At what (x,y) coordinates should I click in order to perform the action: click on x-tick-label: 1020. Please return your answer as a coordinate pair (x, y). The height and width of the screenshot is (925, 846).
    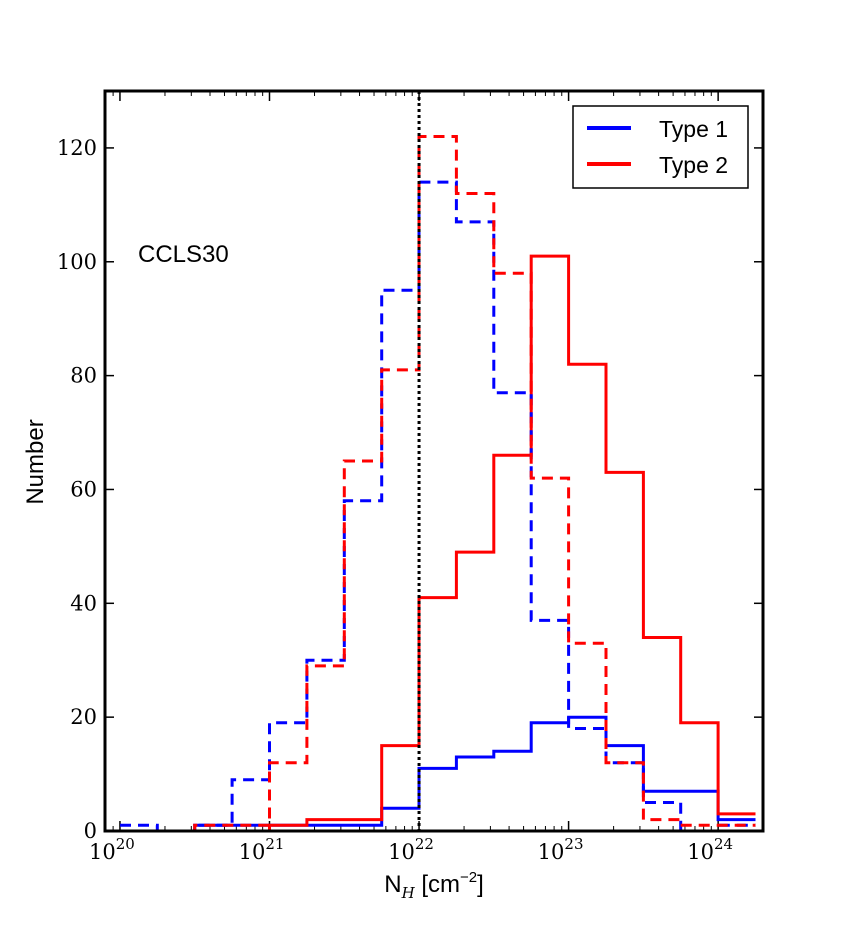
    Looking at the image, I should click on (112, 849).